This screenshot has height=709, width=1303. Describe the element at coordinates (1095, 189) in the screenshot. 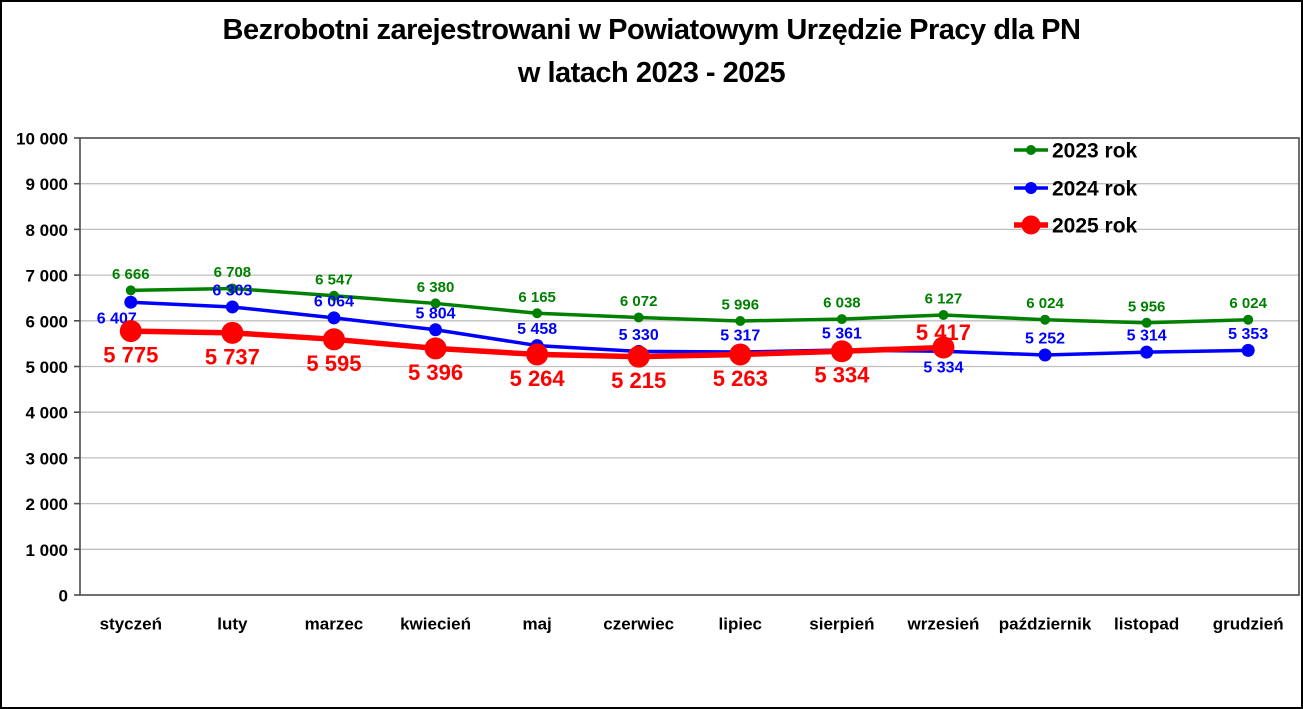

I see `legend-label-2: 2024 rok` at that location.